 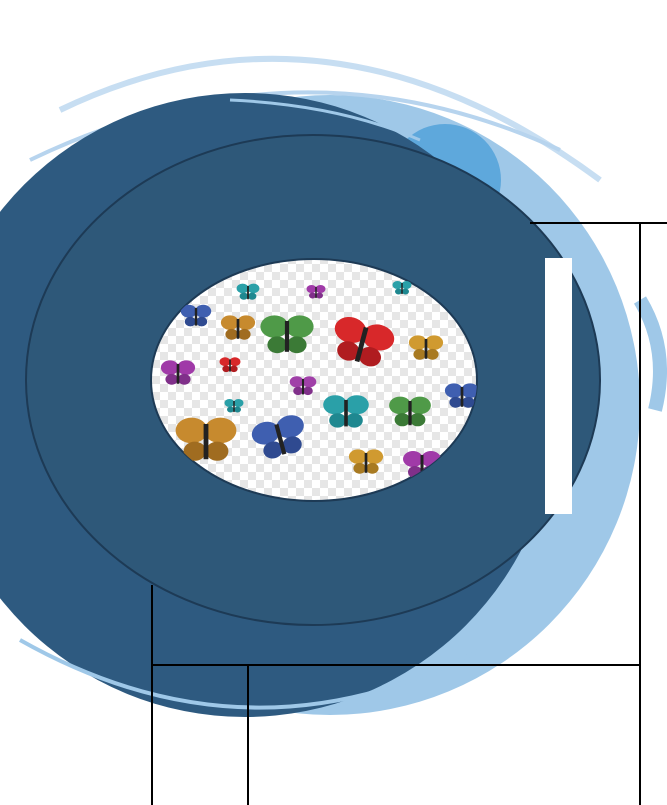 What do you see at coordinates (558, 386) in the screenshot?
I see `white-panel` at bounding box center [558, 386].